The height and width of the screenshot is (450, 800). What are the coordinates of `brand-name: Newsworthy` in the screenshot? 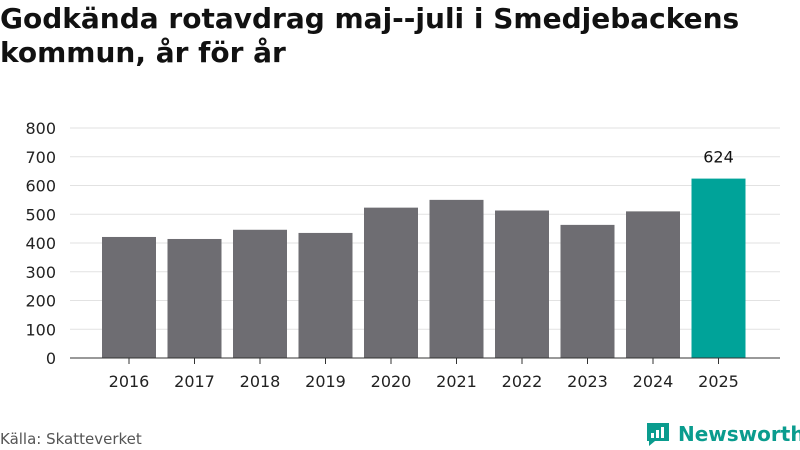 It's located at (739, 434).